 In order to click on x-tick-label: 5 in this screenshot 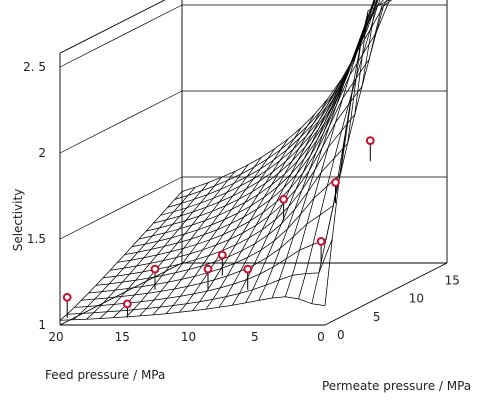, I will do `click(255, 337)`.